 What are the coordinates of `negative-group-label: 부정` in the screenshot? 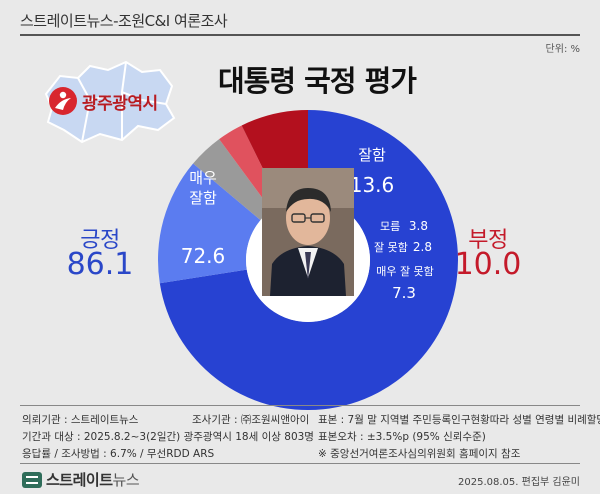 It's located at (488, 240).